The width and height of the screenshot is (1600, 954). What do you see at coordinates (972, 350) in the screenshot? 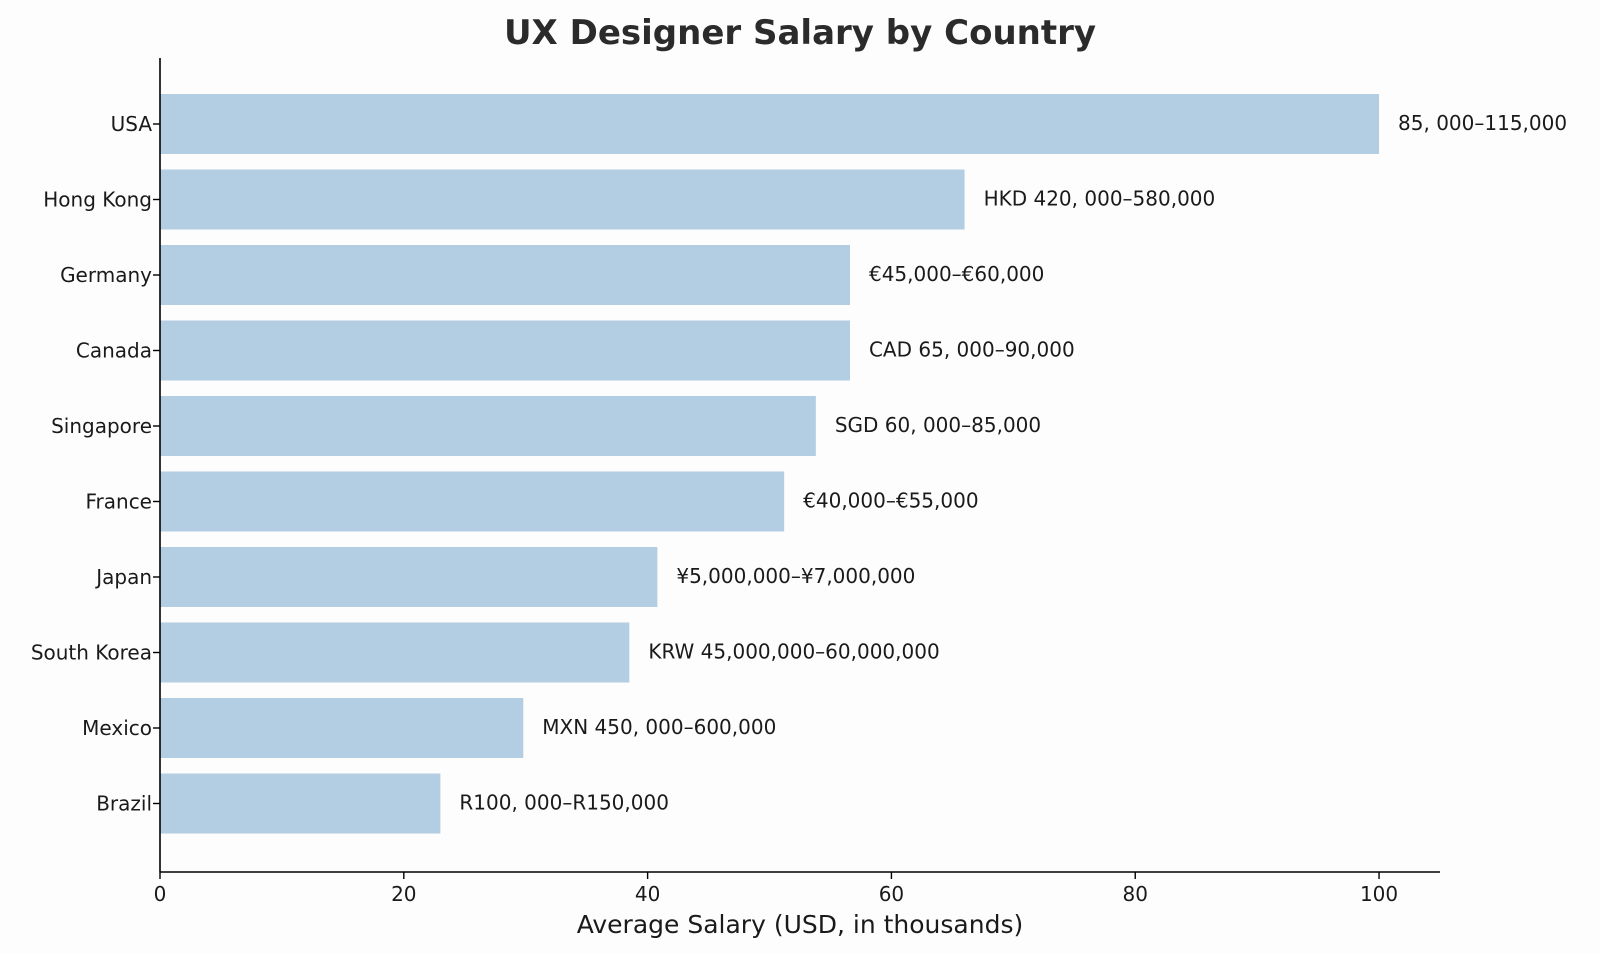
I see `data-label: CAD 65, 000–90,000` at bounding box center [972, 350].